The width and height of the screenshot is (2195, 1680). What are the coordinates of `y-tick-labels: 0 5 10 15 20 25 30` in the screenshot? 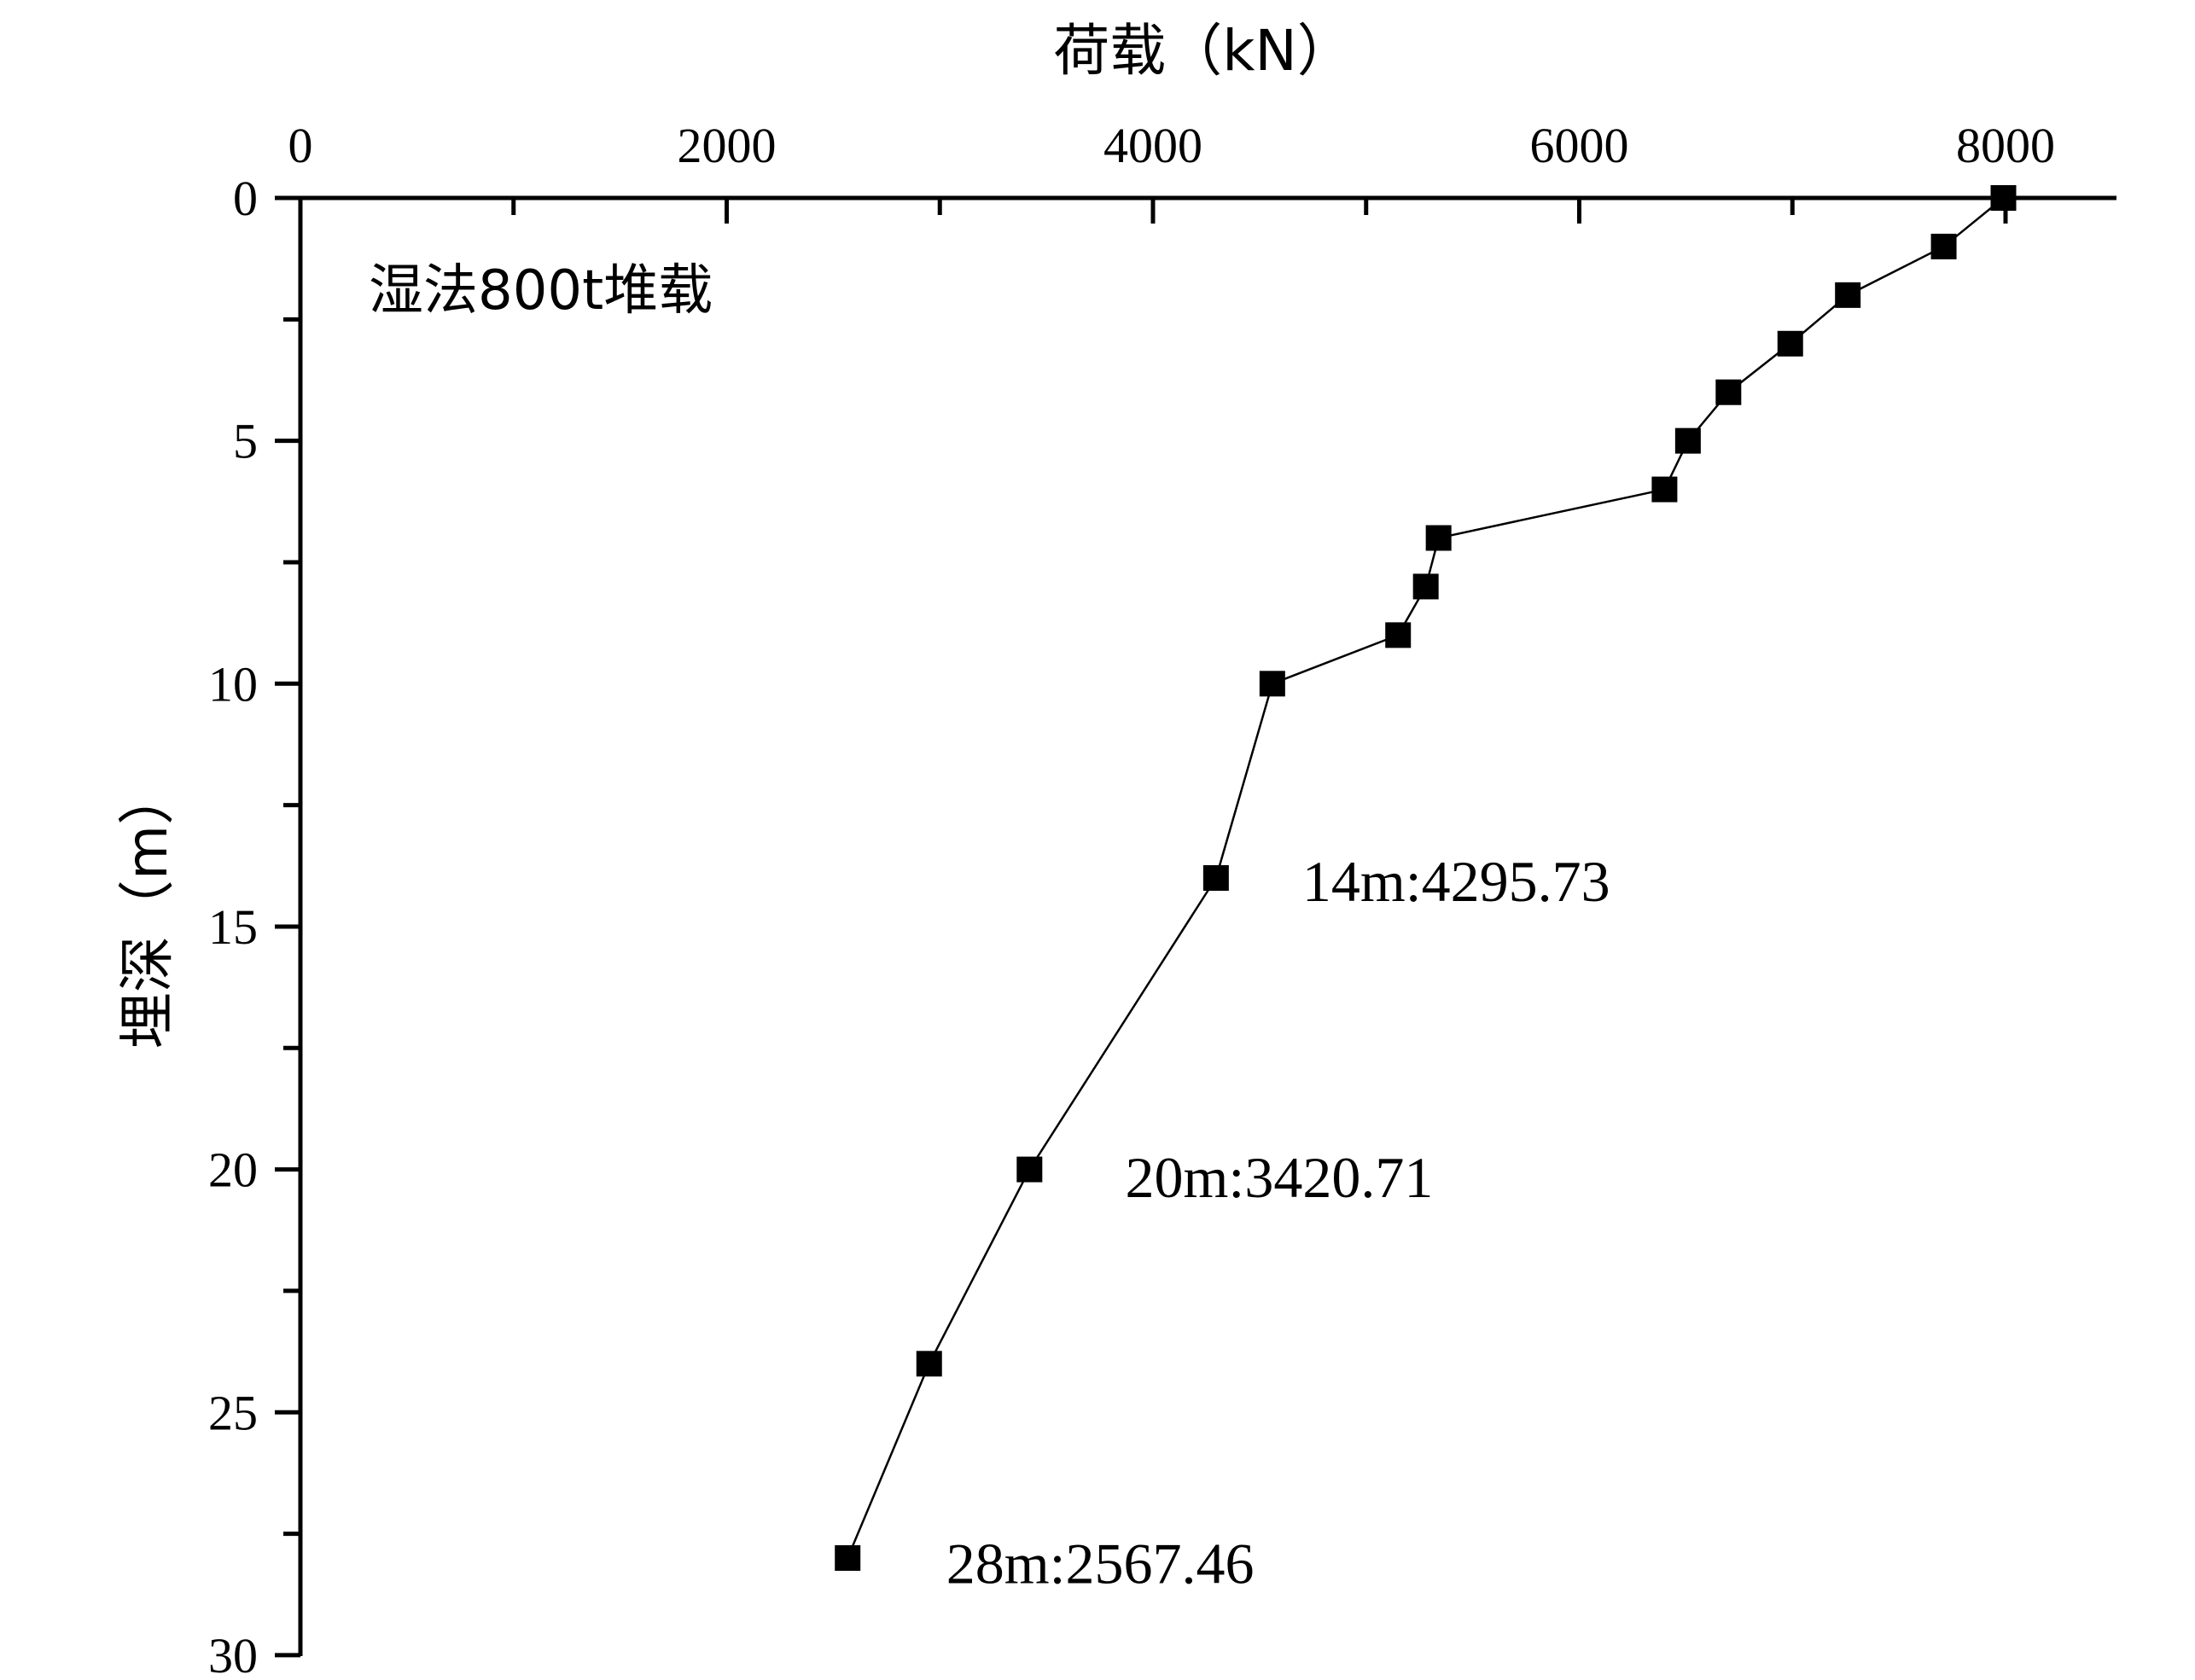 It's located at (233, 926).